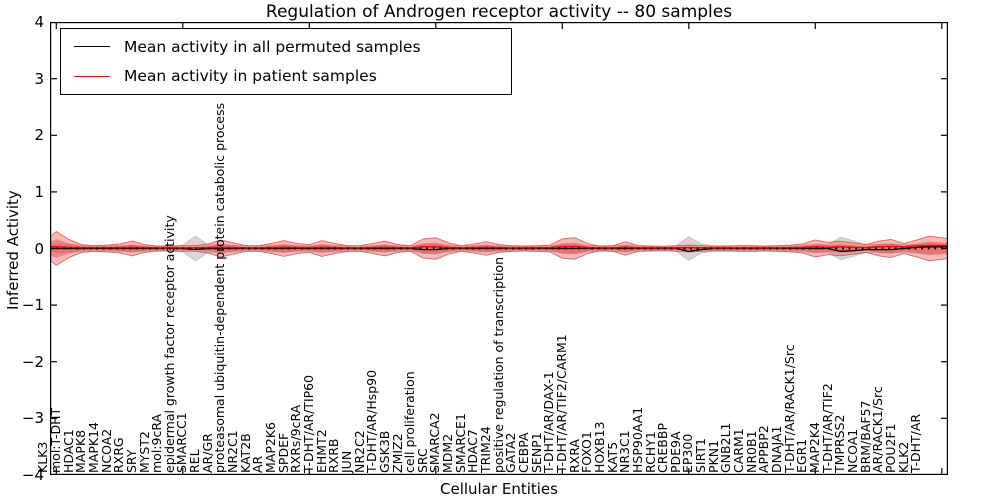 The image size is (1000, 500). Describe the element at coordinates (599, 447) in the screenshot. I see `x-category-label: HOXB13` at that location.